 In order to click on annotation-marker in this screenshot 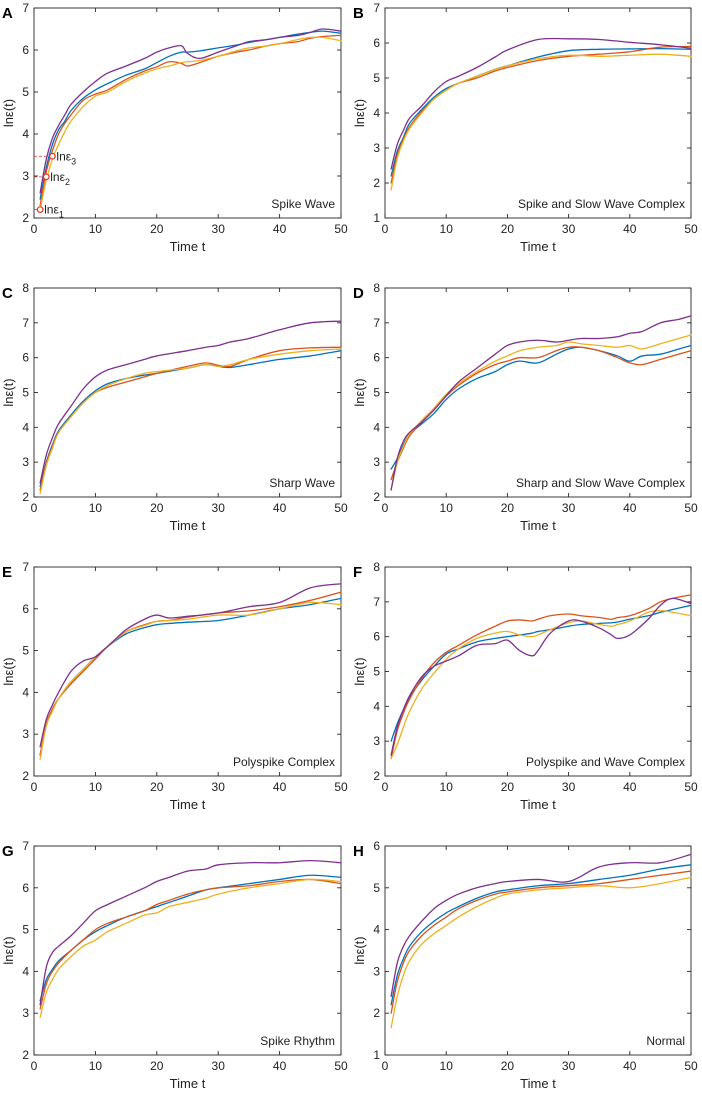, I will do `click(46, 177)`.